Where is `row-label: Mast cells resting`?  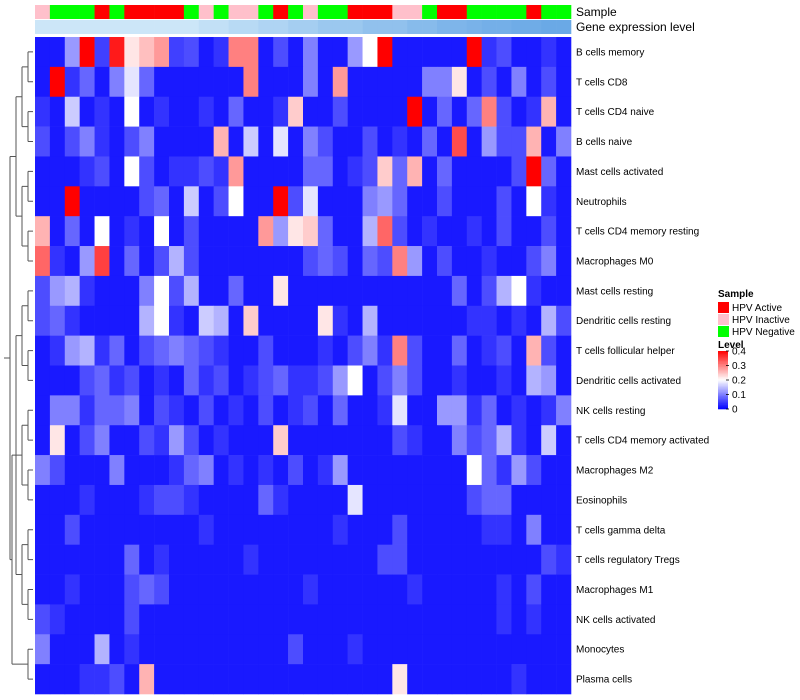
row-label: Mast cells resting is located at coordinates (614, 291).